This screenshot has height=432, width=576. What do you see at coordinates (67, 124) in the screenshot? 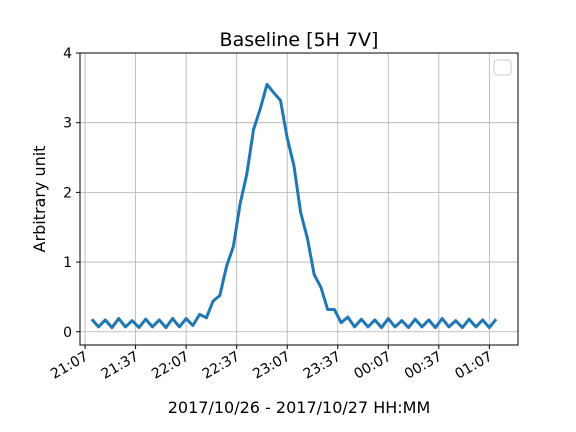
I see `y-tick-label: 3` at bounding box center [67, 124].